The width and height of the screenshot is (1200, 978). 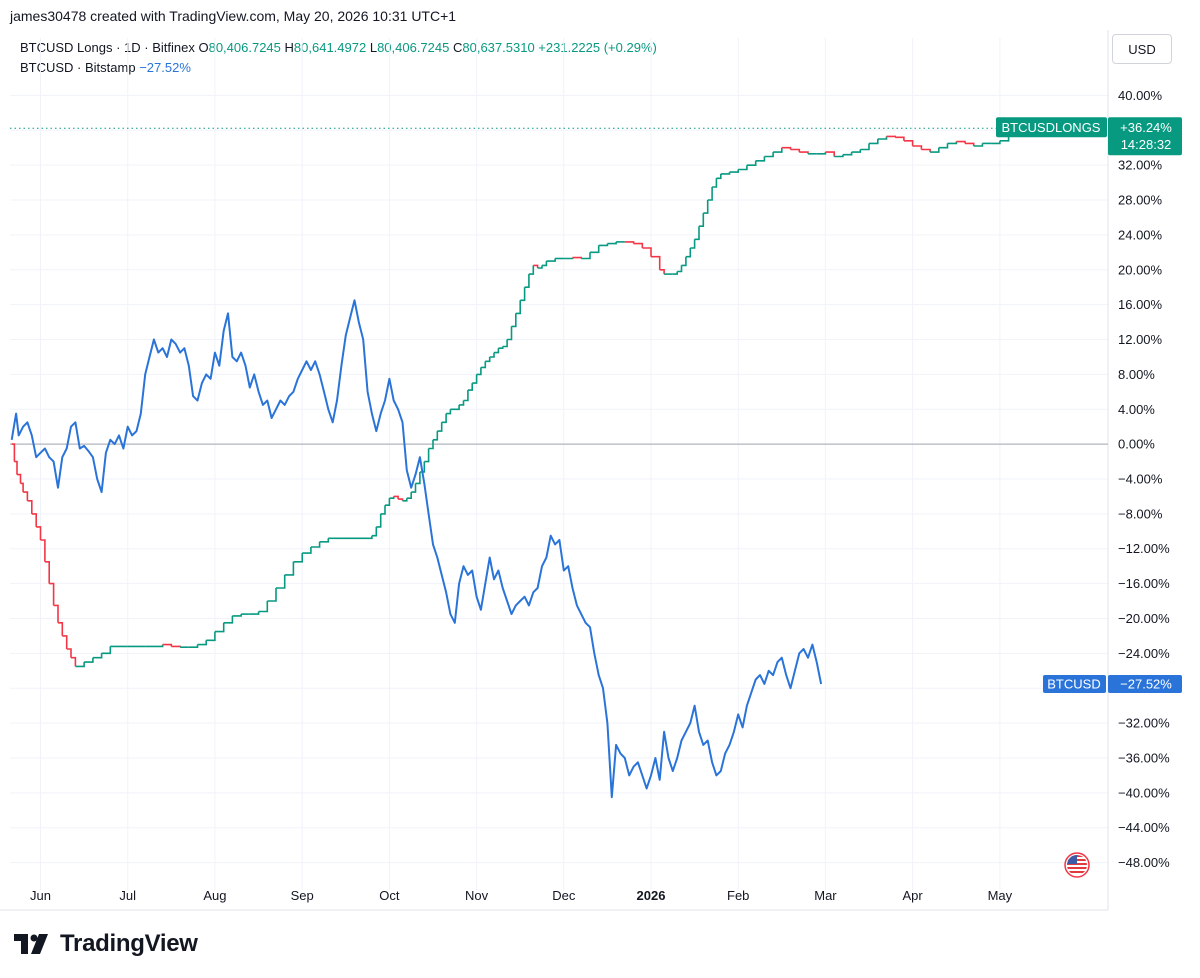 I want to click on y-tick-label: −36.00%, so click(x=1144, y=757).